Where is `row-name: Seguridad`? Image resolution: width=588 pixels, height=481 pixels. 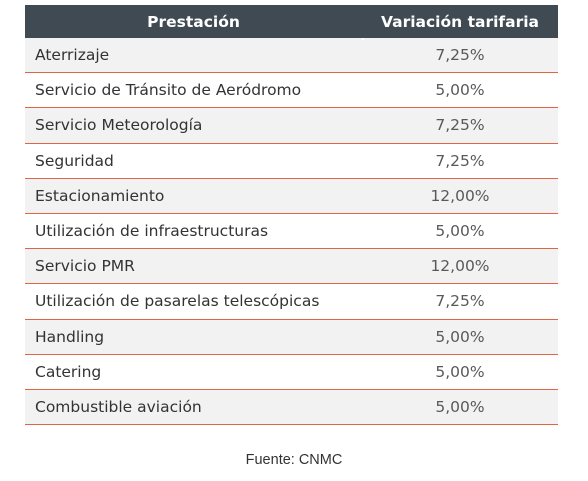
row-name: Seguridad is located at coordinates (74, 160).